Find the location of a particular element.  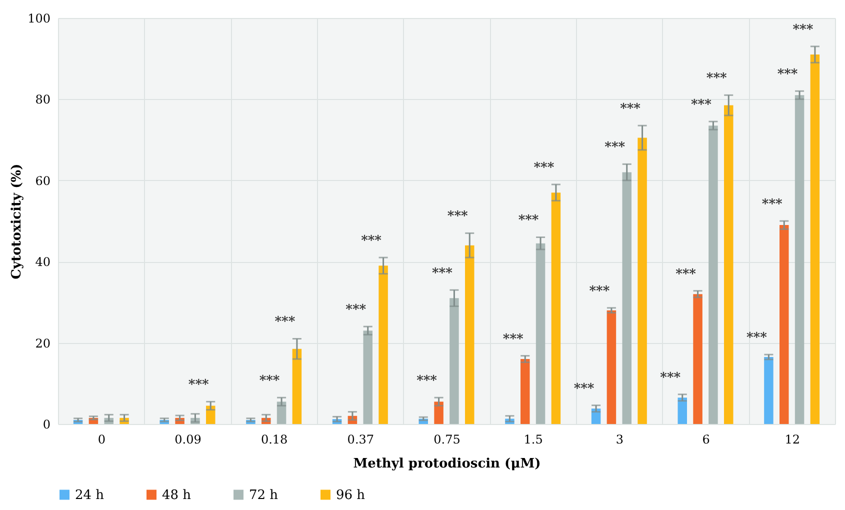

x-axis-title: Methyl protodioscin (μM) is located at coordinates (447, 464).